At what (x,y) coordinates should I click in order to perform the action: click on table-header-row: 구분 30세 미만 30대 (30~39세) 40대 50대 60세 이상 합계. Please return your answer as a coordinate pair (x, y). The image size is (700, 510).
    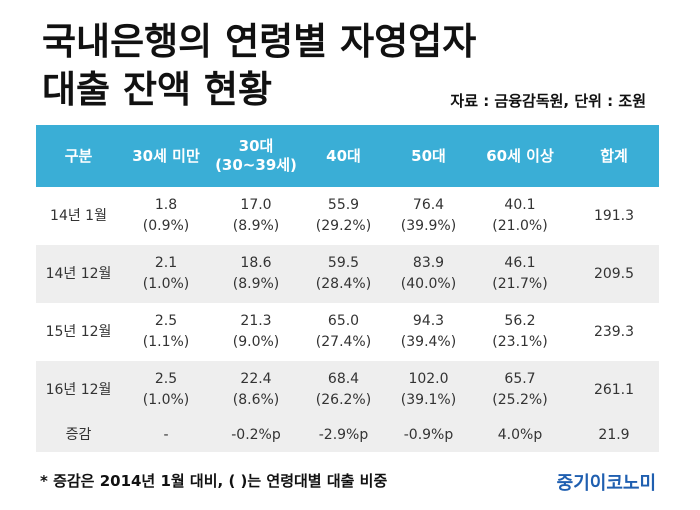
    Looking at the image, I should click on (347, 156).